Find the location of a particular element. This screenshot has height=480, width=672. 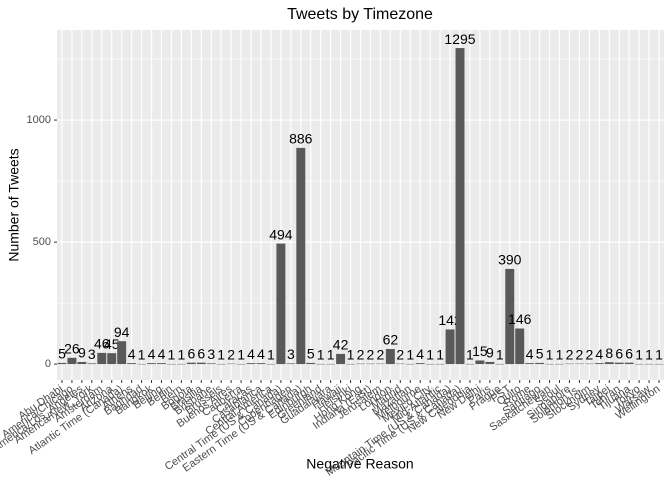

data-label: 886 is located at coordinates (301, 139).